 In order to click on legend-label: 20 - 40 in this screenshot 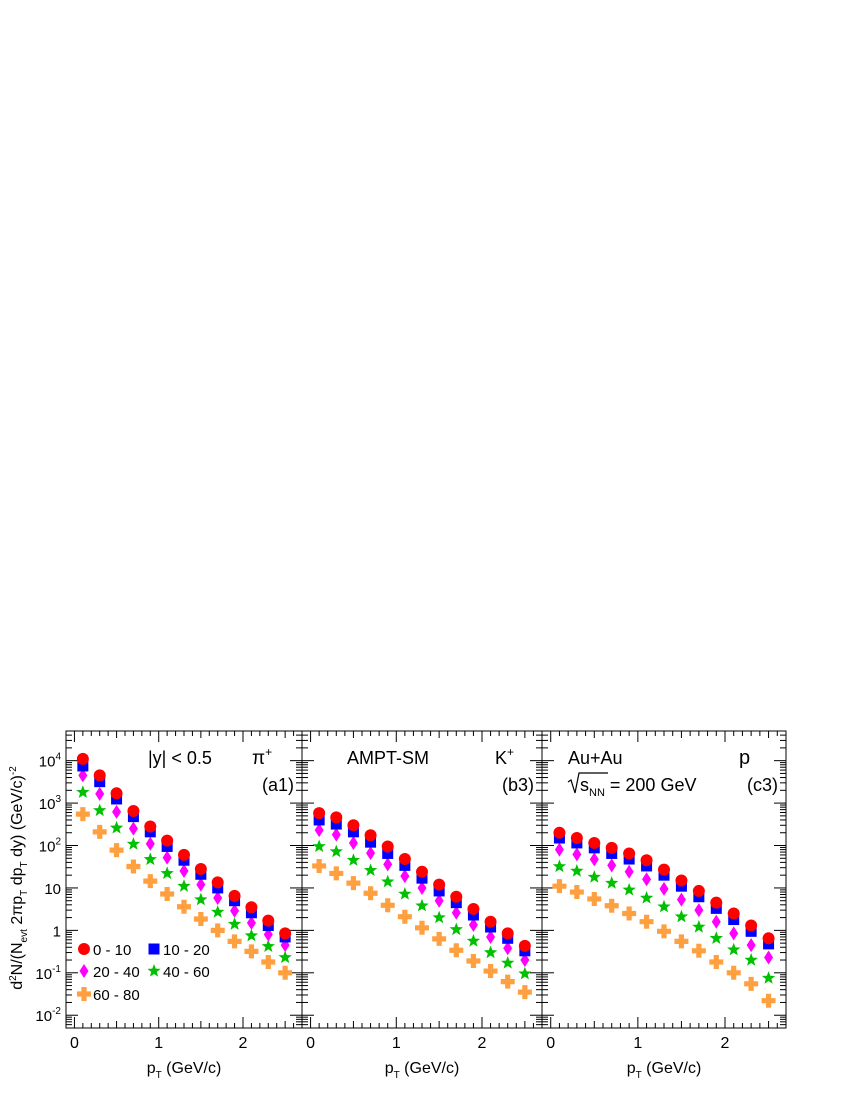, I will do `click(116, 972)`.